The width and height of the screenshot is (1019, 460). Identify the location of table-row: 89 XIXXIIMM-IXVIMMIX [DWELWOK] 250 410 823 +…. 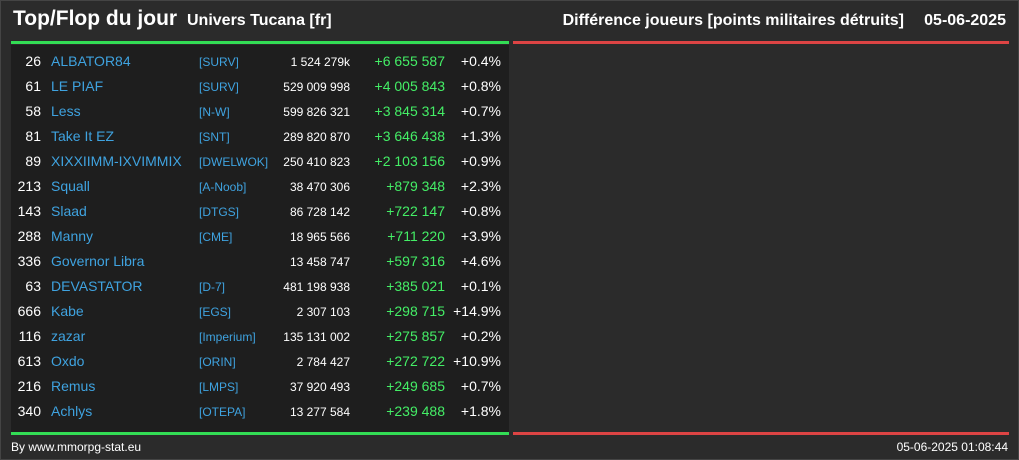
(260, 160).